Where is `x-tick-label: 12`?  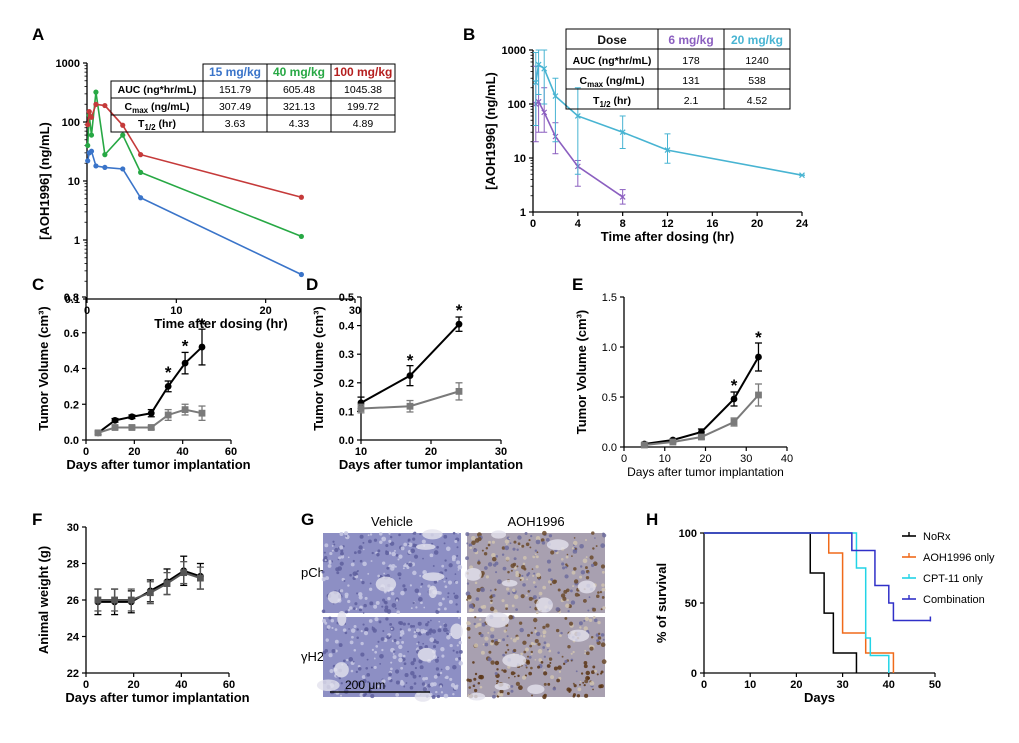 x-tick-label: 12 is located at coordinates (667, 224).